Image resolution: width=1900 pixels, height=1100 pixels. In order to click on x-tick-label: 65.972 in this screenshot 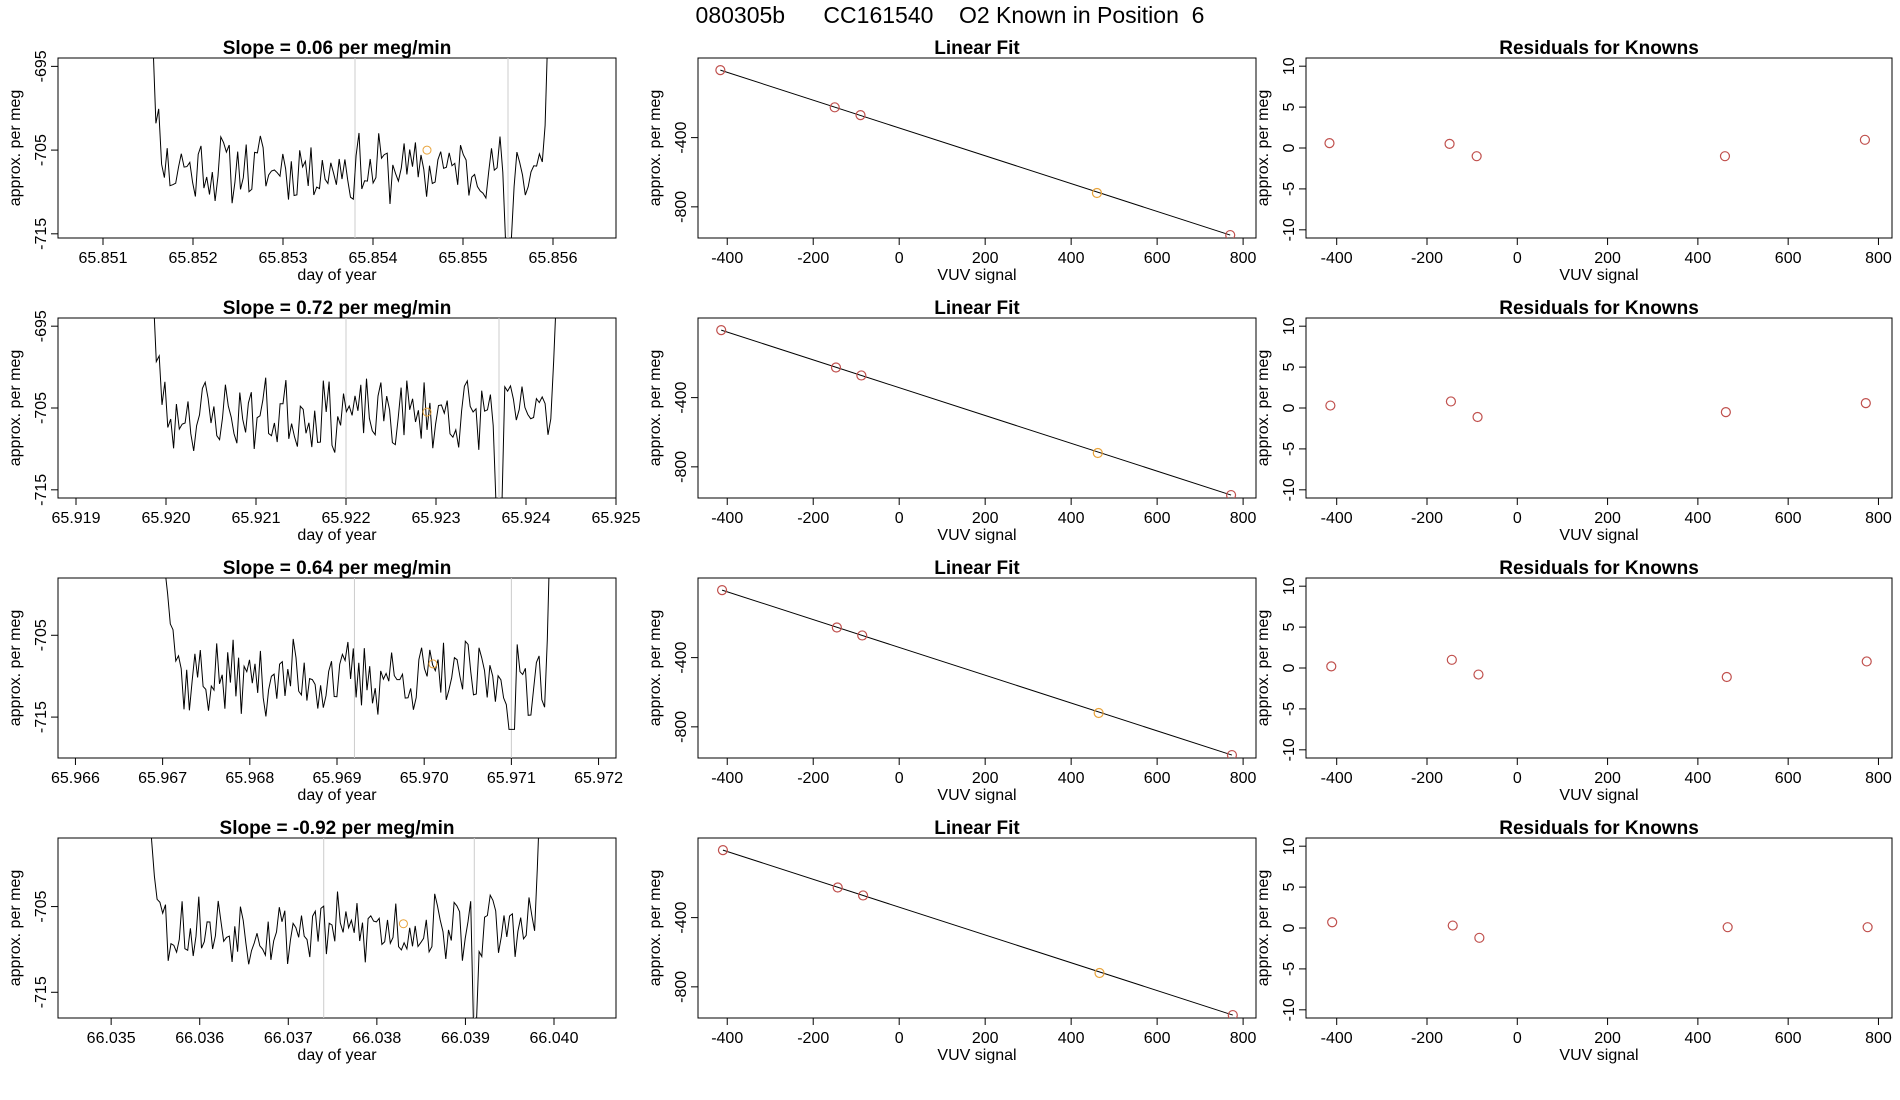, I will do `click(598, 778)`.